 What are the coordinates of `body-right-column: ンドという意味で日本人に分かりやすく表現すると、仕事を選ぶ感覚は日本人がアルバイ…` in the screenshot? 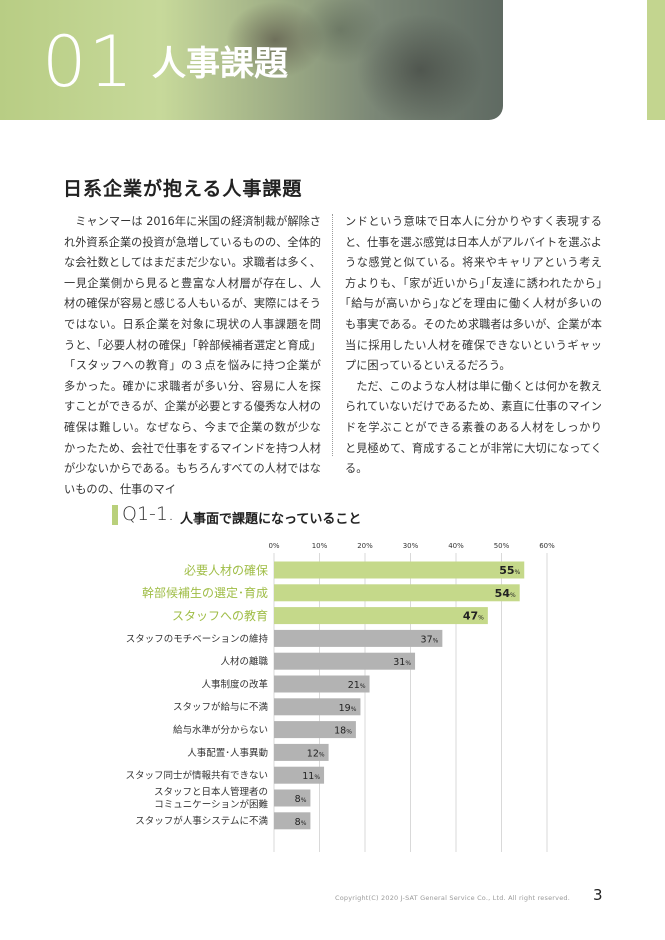 It's located at (473, 346).